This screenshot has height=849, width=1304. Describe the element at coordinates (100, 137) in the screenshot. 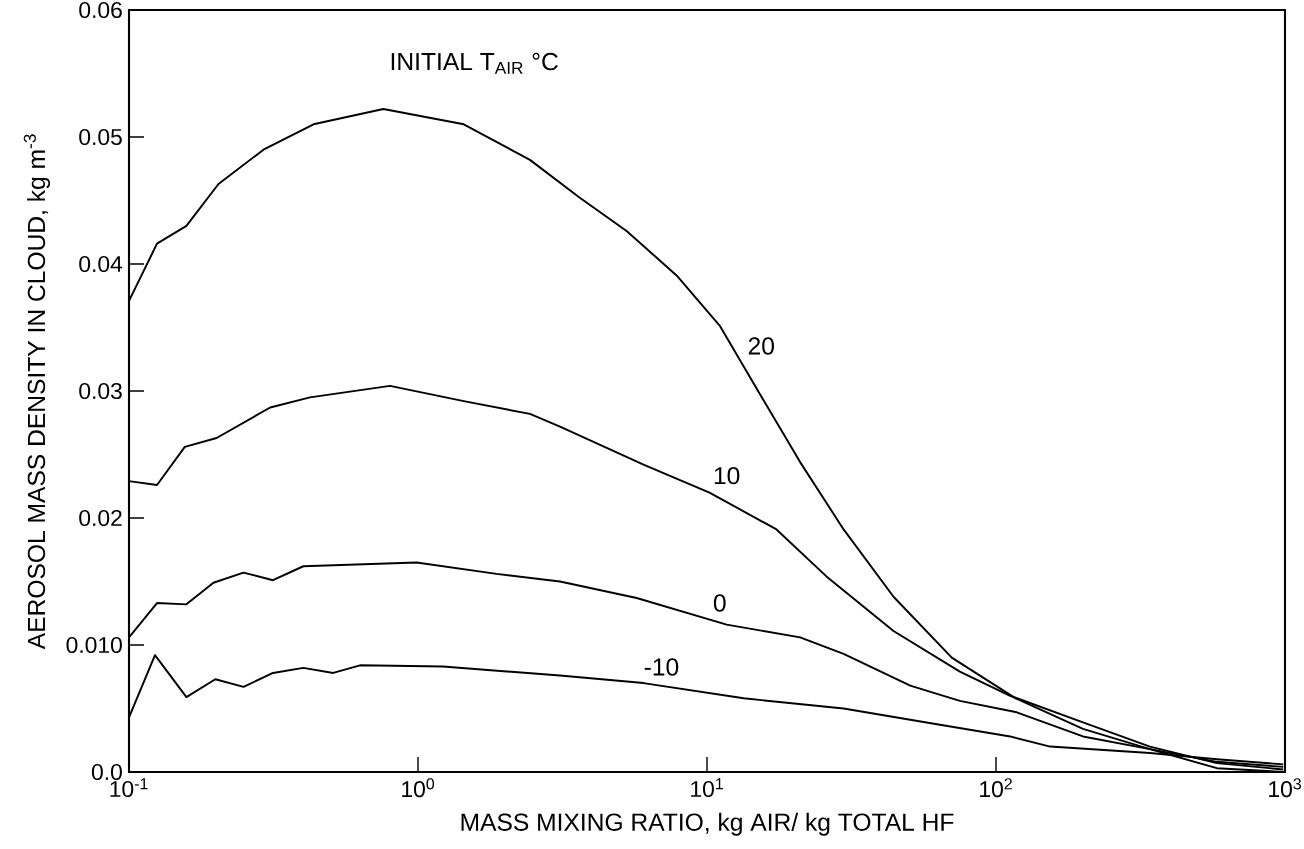

I see `y-tick-label: 0.05` at that location.